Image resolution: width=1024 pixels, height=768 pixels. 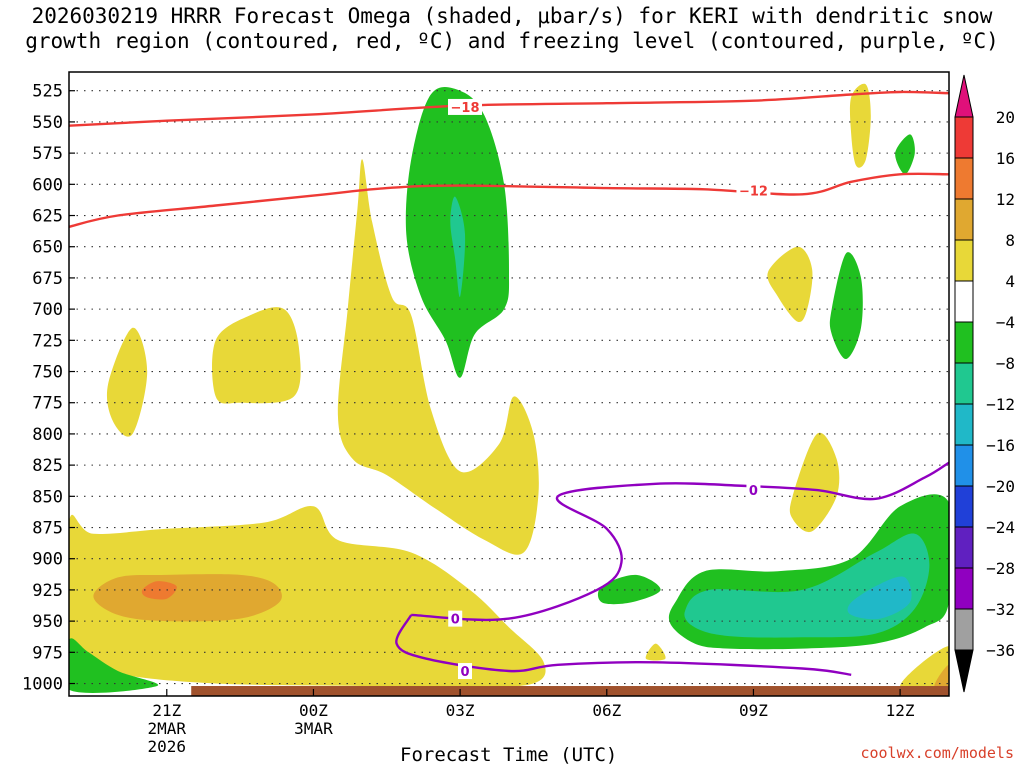 I want to click on y-tick-label: 900, so click(x=47, y=560).